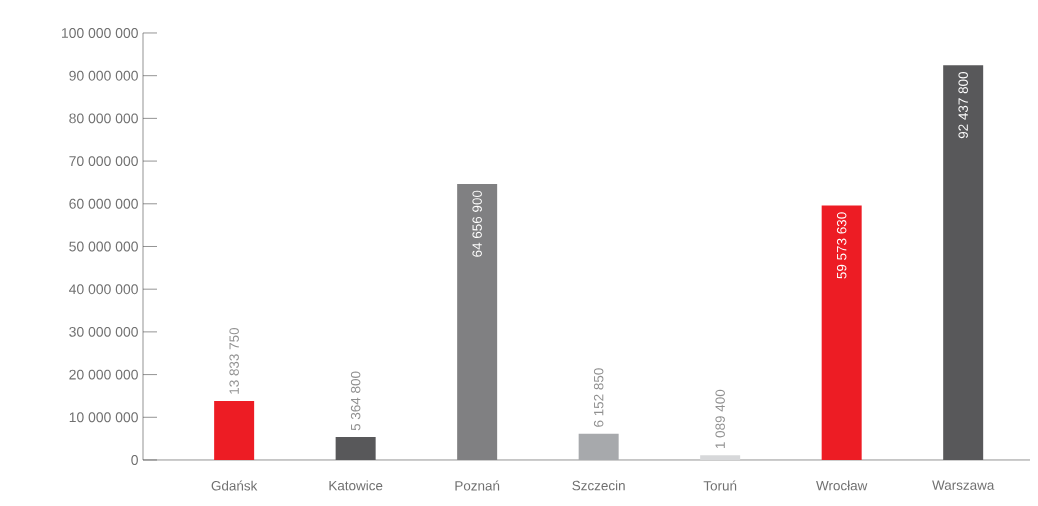  I want to click on y-tick-label: 100 000 000, so click(99, 33).